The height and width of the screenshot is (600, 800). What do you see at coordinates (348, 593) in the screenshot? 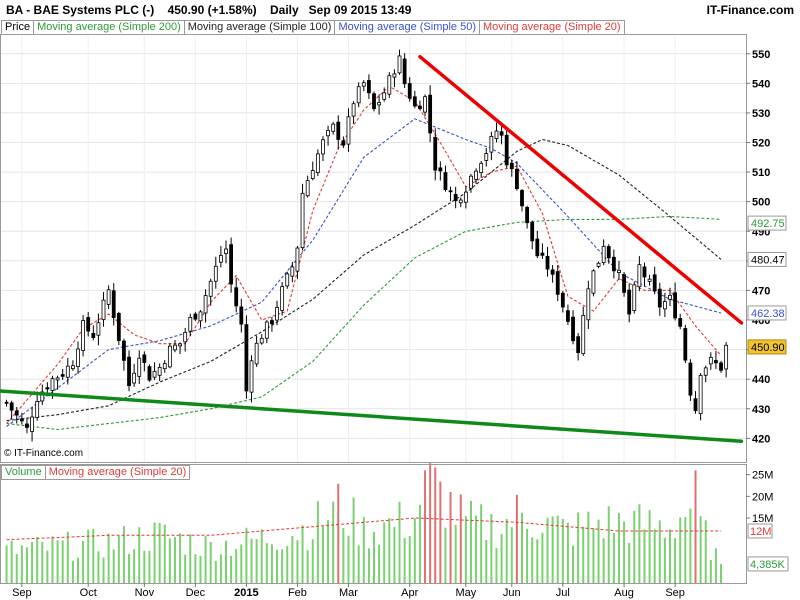
I see `time-tick-label: Mar` at bounding box center [348, 593].